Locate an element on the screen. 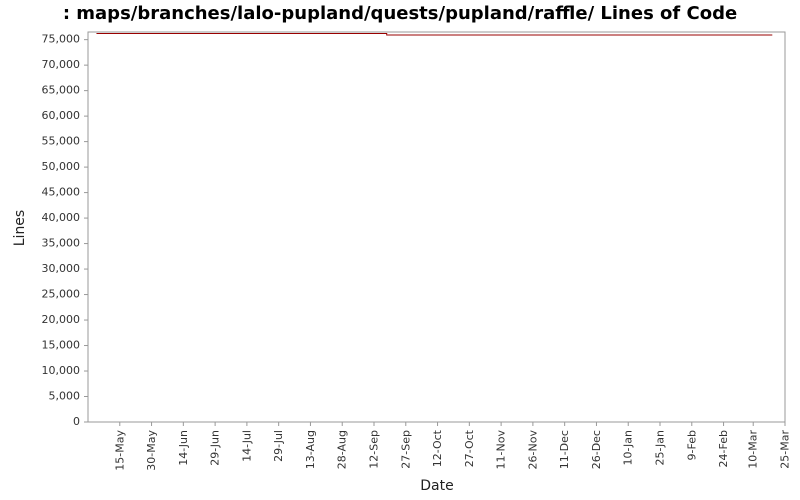 This screenshot has height=500, width=800. x-axis-label: Date is located at coordinates (436, 486).